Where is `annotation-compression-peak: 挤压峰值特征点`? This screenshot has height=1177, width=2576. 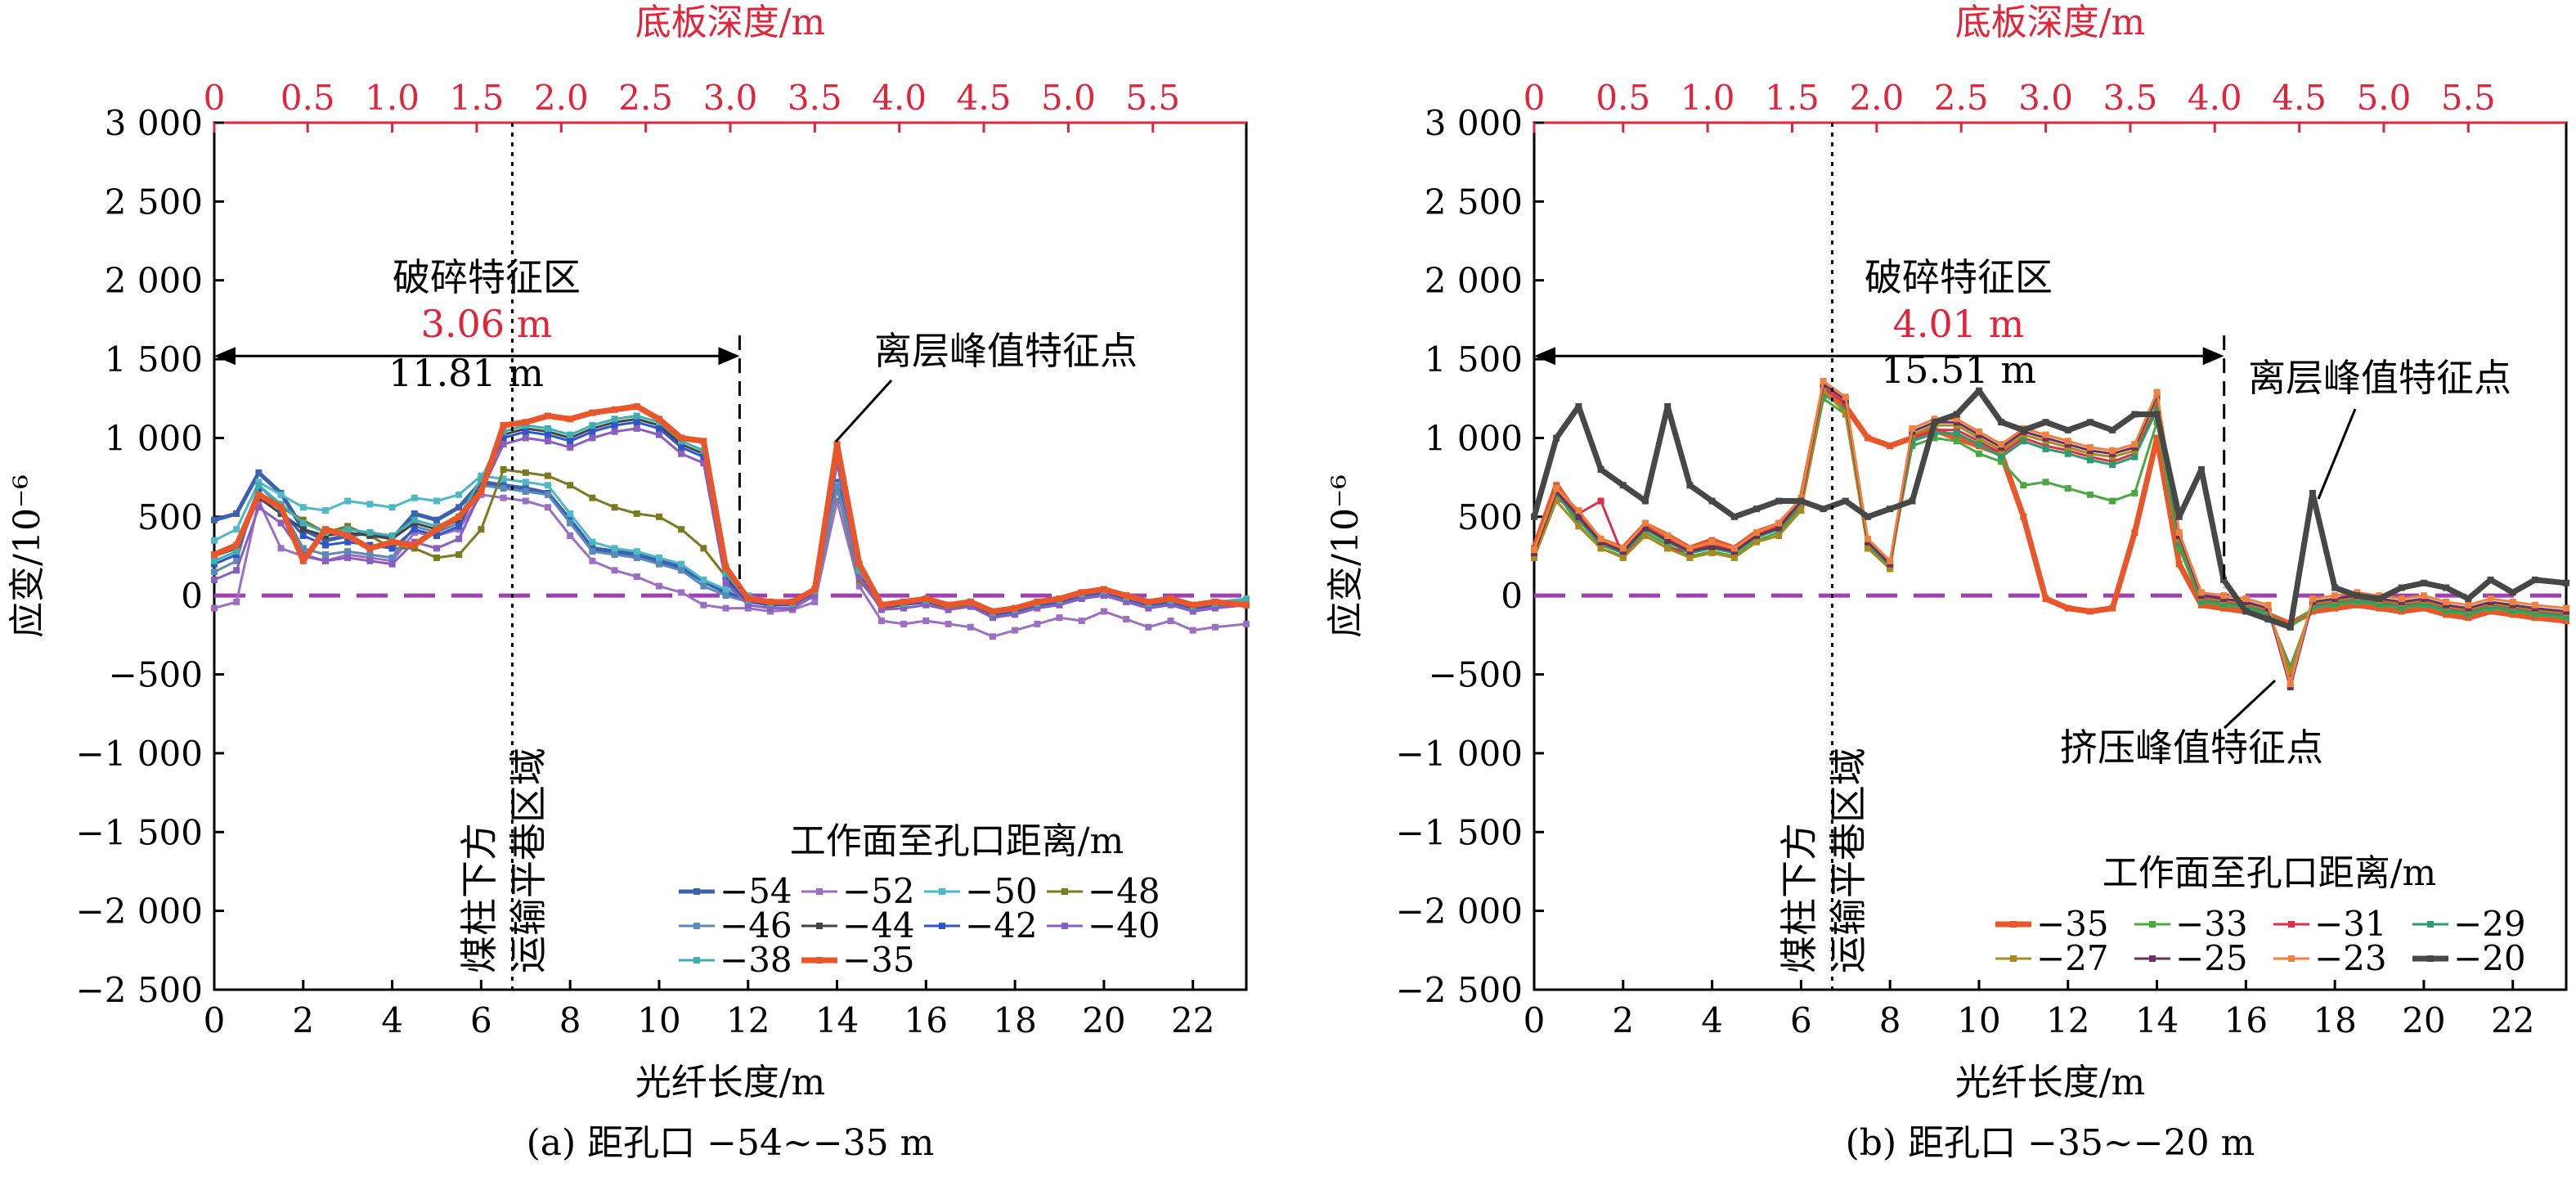 annotation-compression-peak: 挤压峰值特征点 is located at coordinates (2191, 748).